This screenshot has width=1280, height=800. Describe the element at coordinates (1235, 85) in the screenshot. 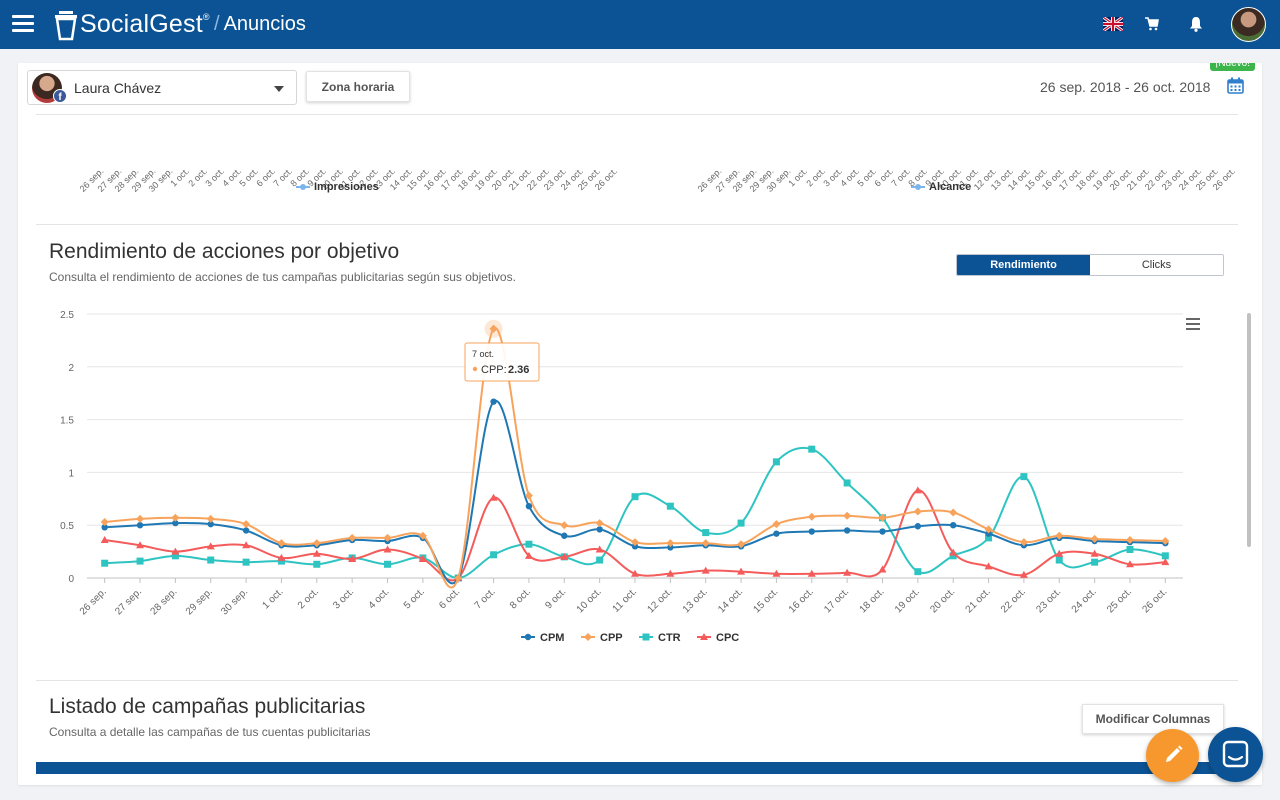

I see `calendar-icon` at that location.